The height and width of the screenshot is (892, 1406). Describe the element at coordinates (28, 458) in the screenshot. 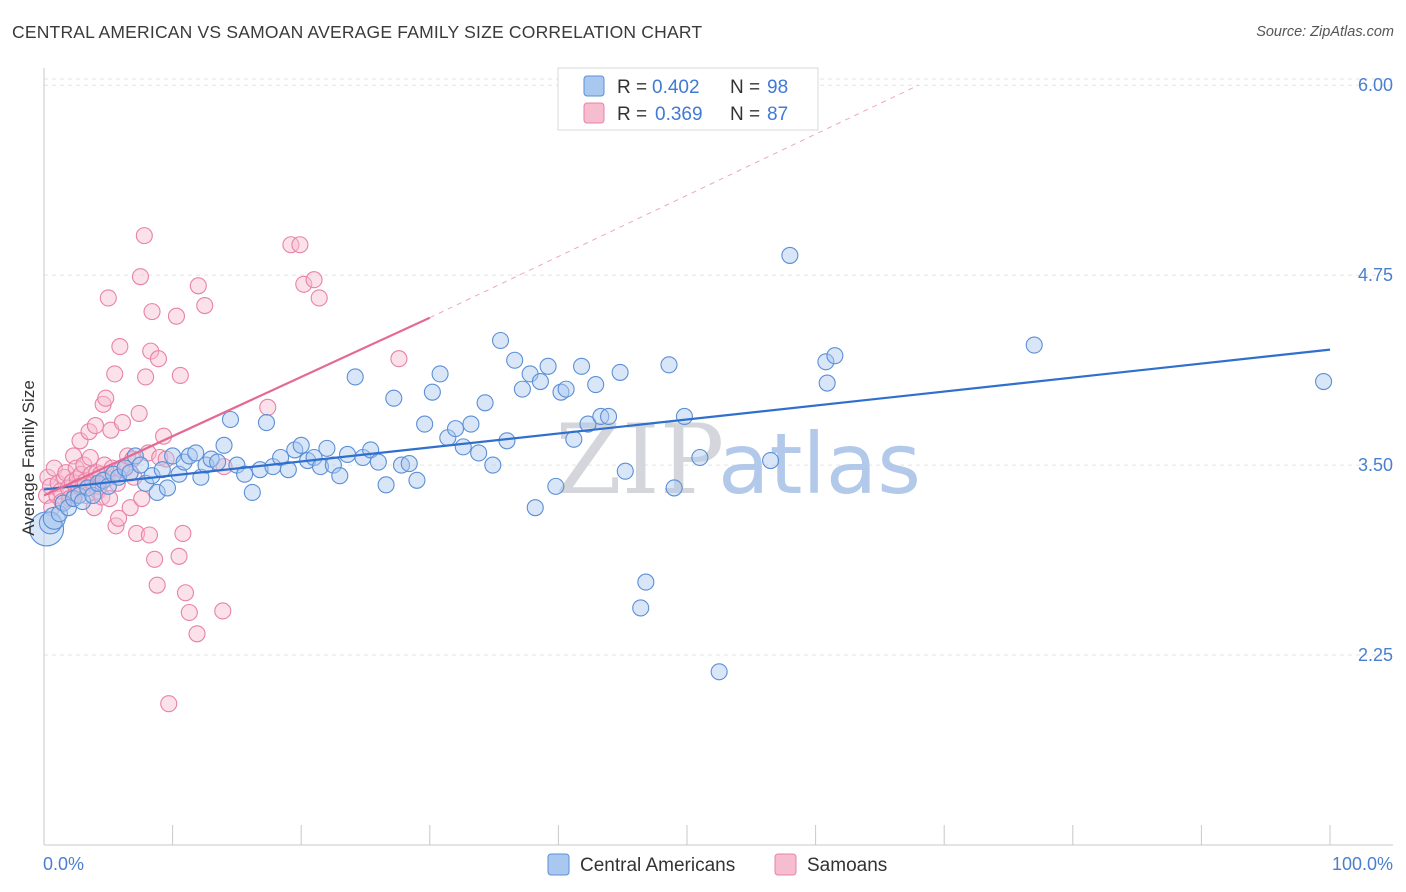

I see `y-axis-title: Average Family Size` at that location.